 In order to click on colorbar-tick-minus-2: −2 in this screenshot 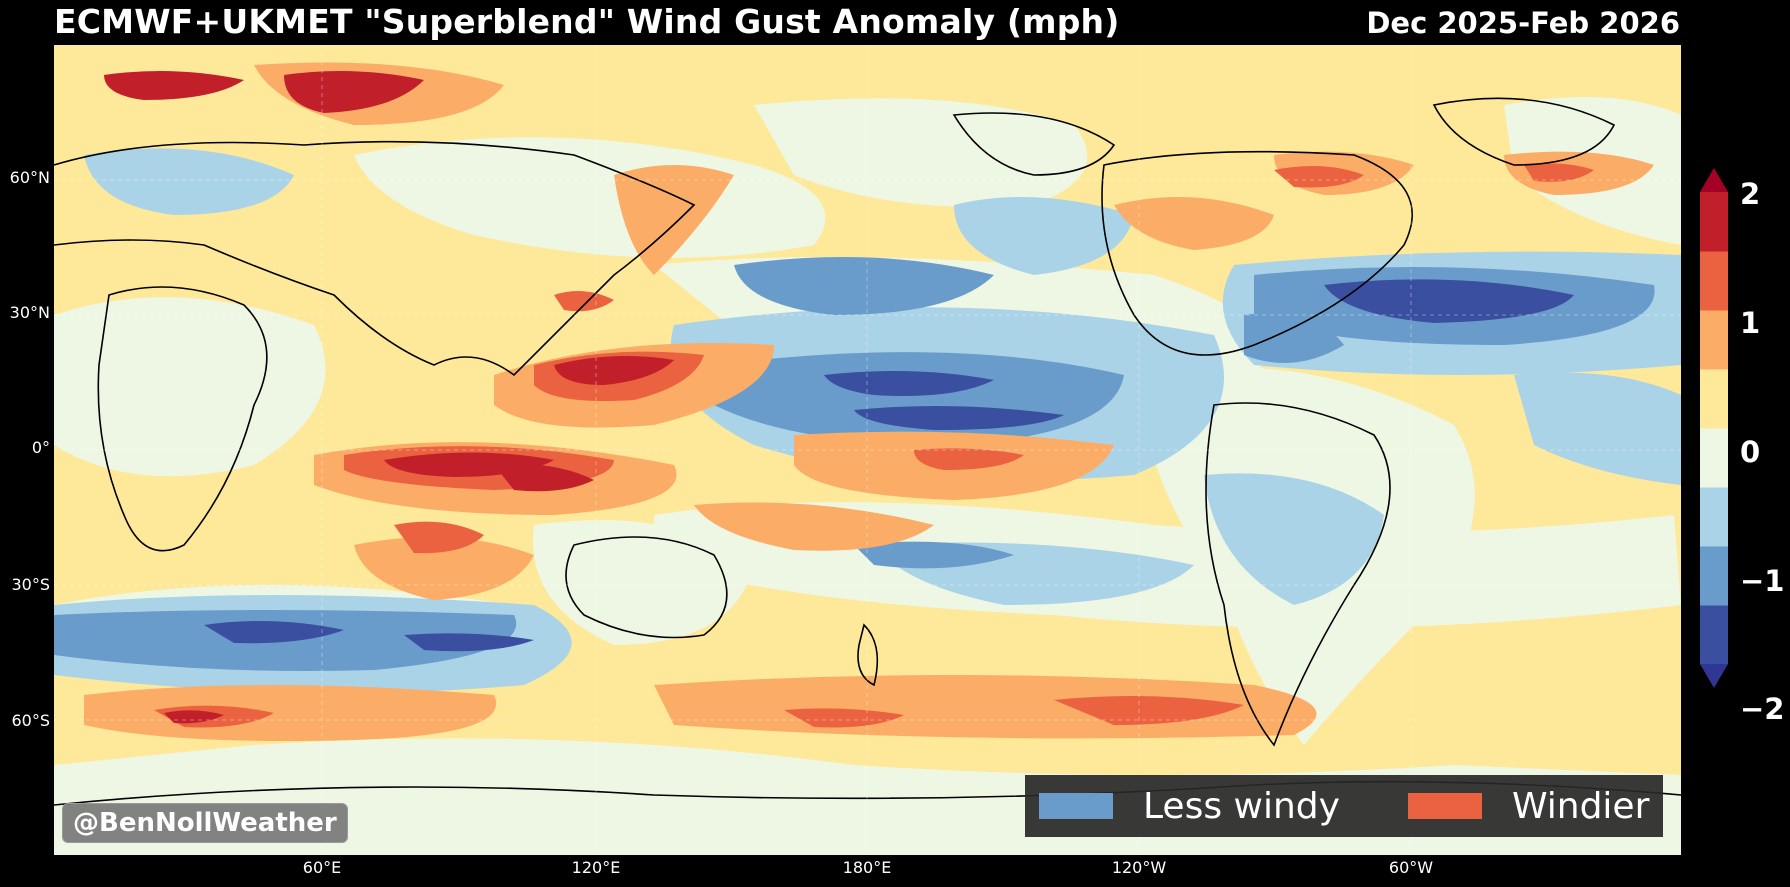, I will do `click(1762, 709)`.